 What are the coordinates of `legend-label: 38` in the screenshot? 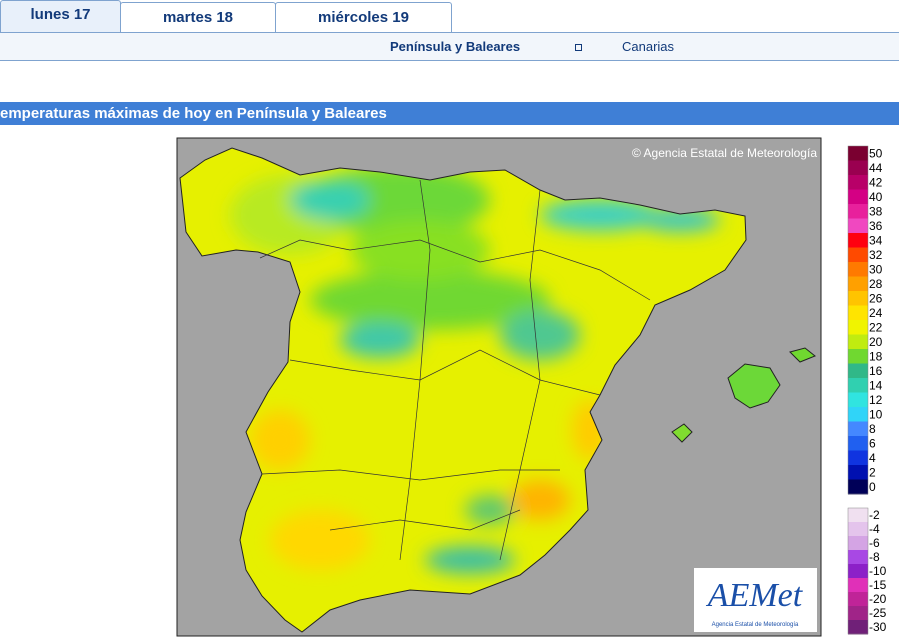 It's located at (876, 211).